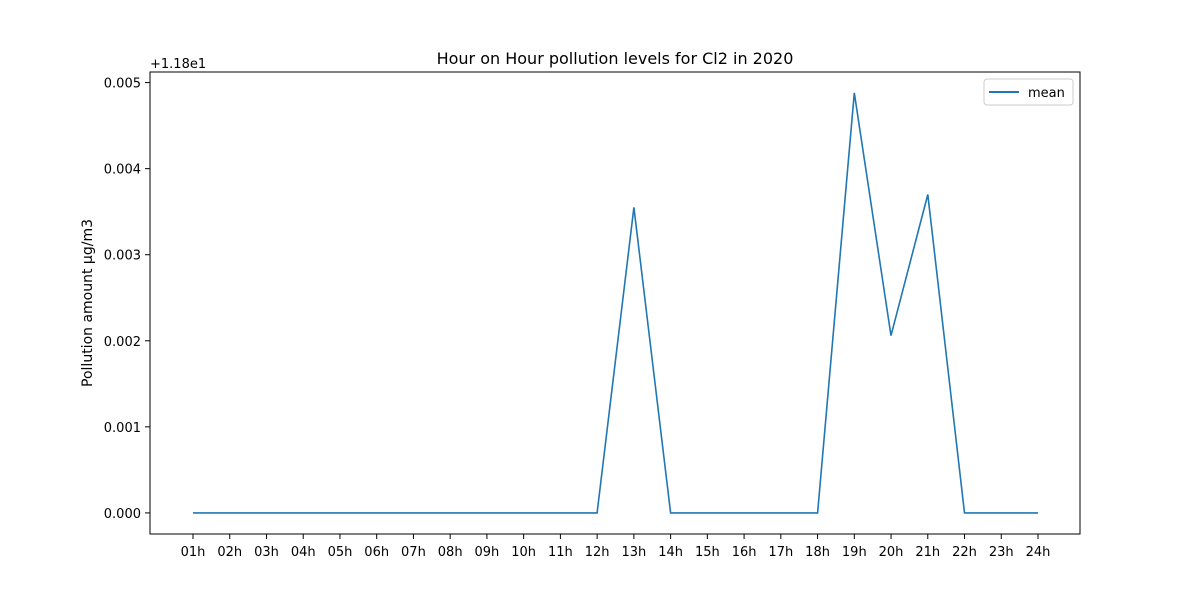 The width and height of the screenshot is (1200, 600). Describe the element at coordinates (1046, 93) in the screenshot. I see `legend-label-mean: mean` at that location.